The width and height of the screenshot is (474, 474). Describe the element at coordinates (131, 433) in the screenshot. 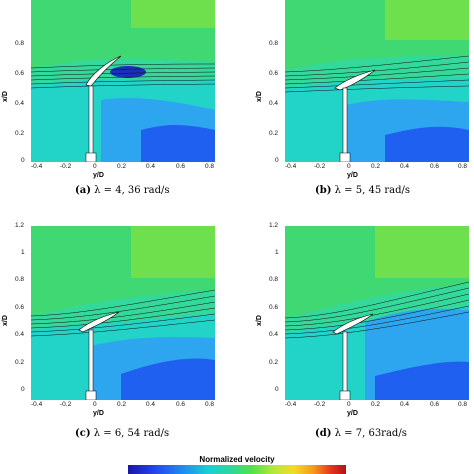

I see `caption-c-text: λ = 6, 54 rad/s` at that location.